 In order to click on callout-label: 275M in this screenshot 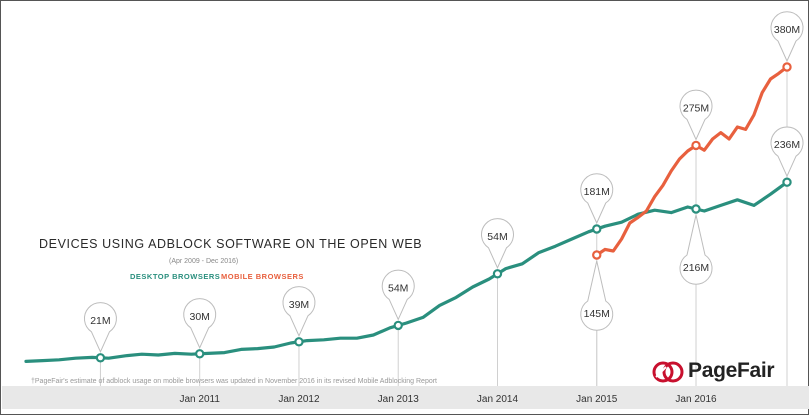, I will do `click(696, 108)`.